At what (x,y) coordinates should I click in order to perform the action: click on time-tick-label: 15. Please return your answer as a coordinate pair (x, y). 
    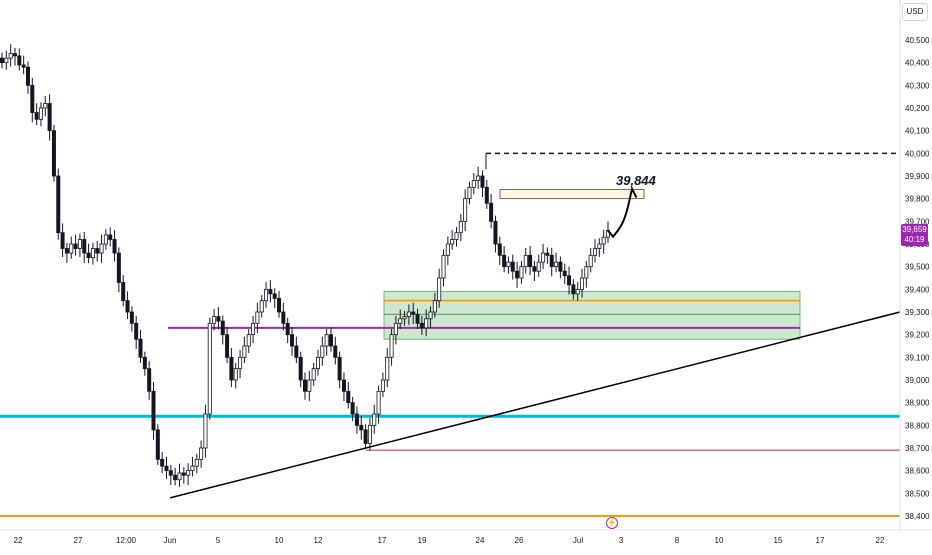
    Looking at the image, I should click on (778, 540).